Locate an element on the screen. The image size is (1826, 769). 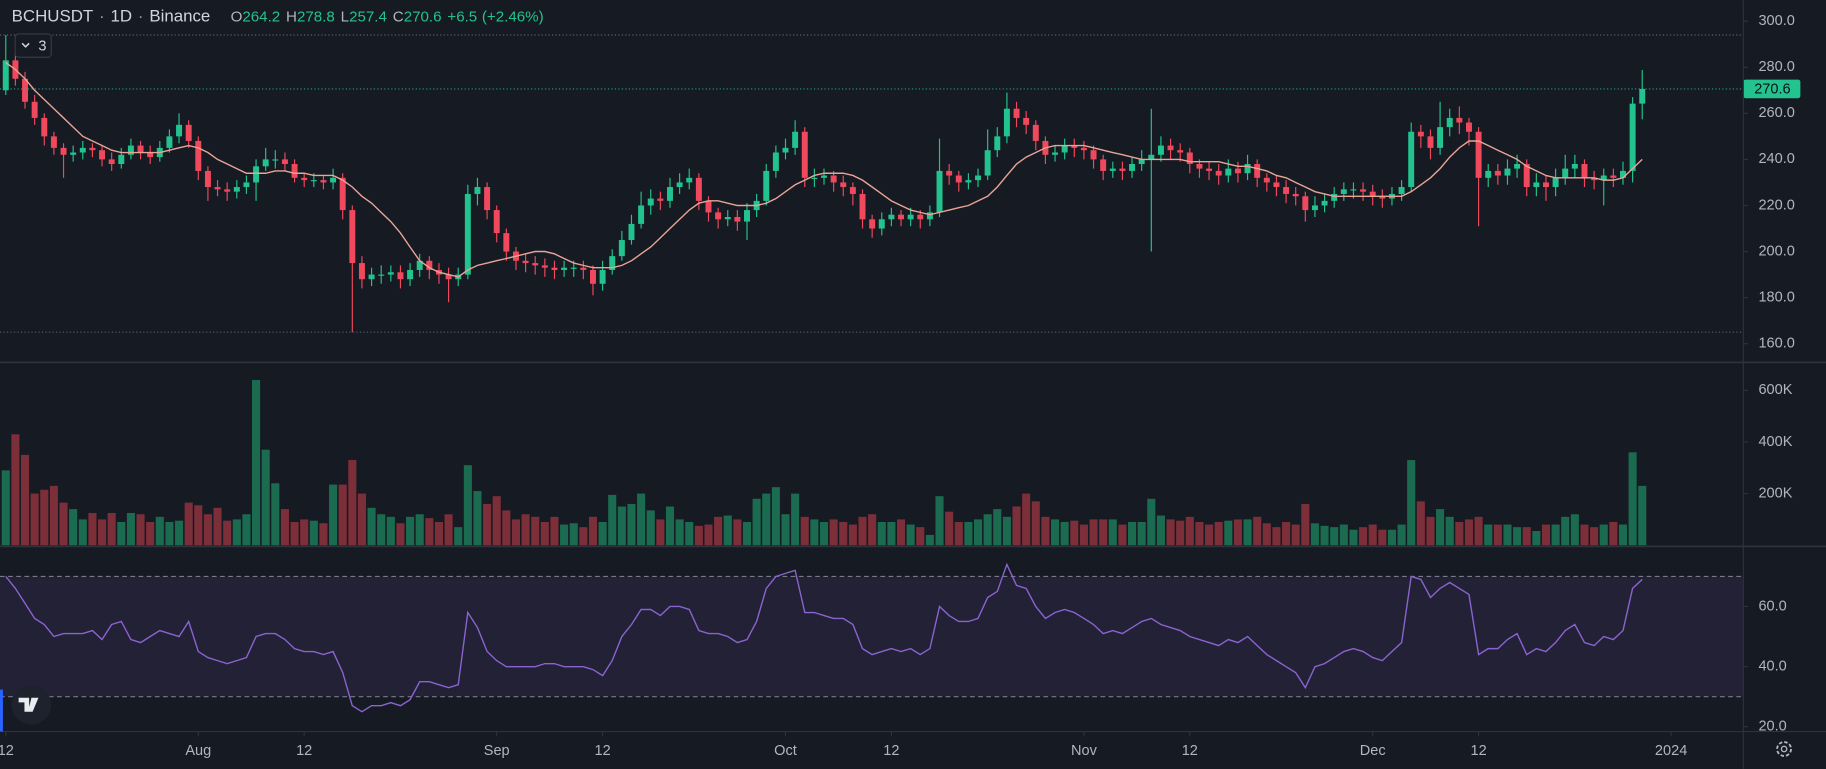
y-tick-label: 60.0 is located at coordinates (1772, 606).